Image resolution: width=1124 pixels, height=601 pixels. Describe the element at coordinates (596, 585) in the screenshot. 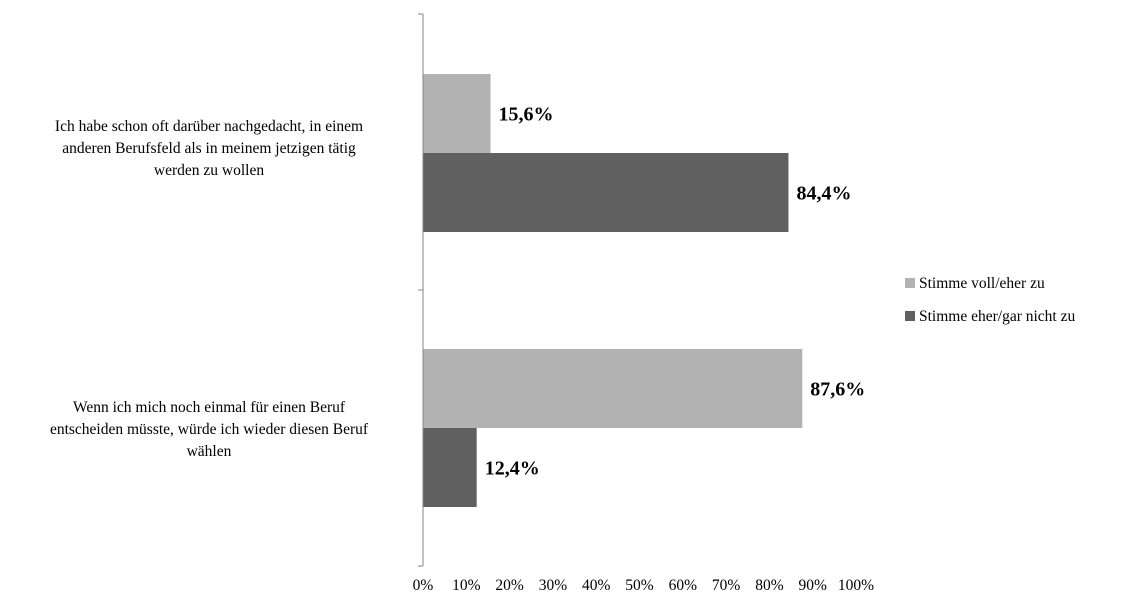

I see `x-tick-label: 40%` at that location.